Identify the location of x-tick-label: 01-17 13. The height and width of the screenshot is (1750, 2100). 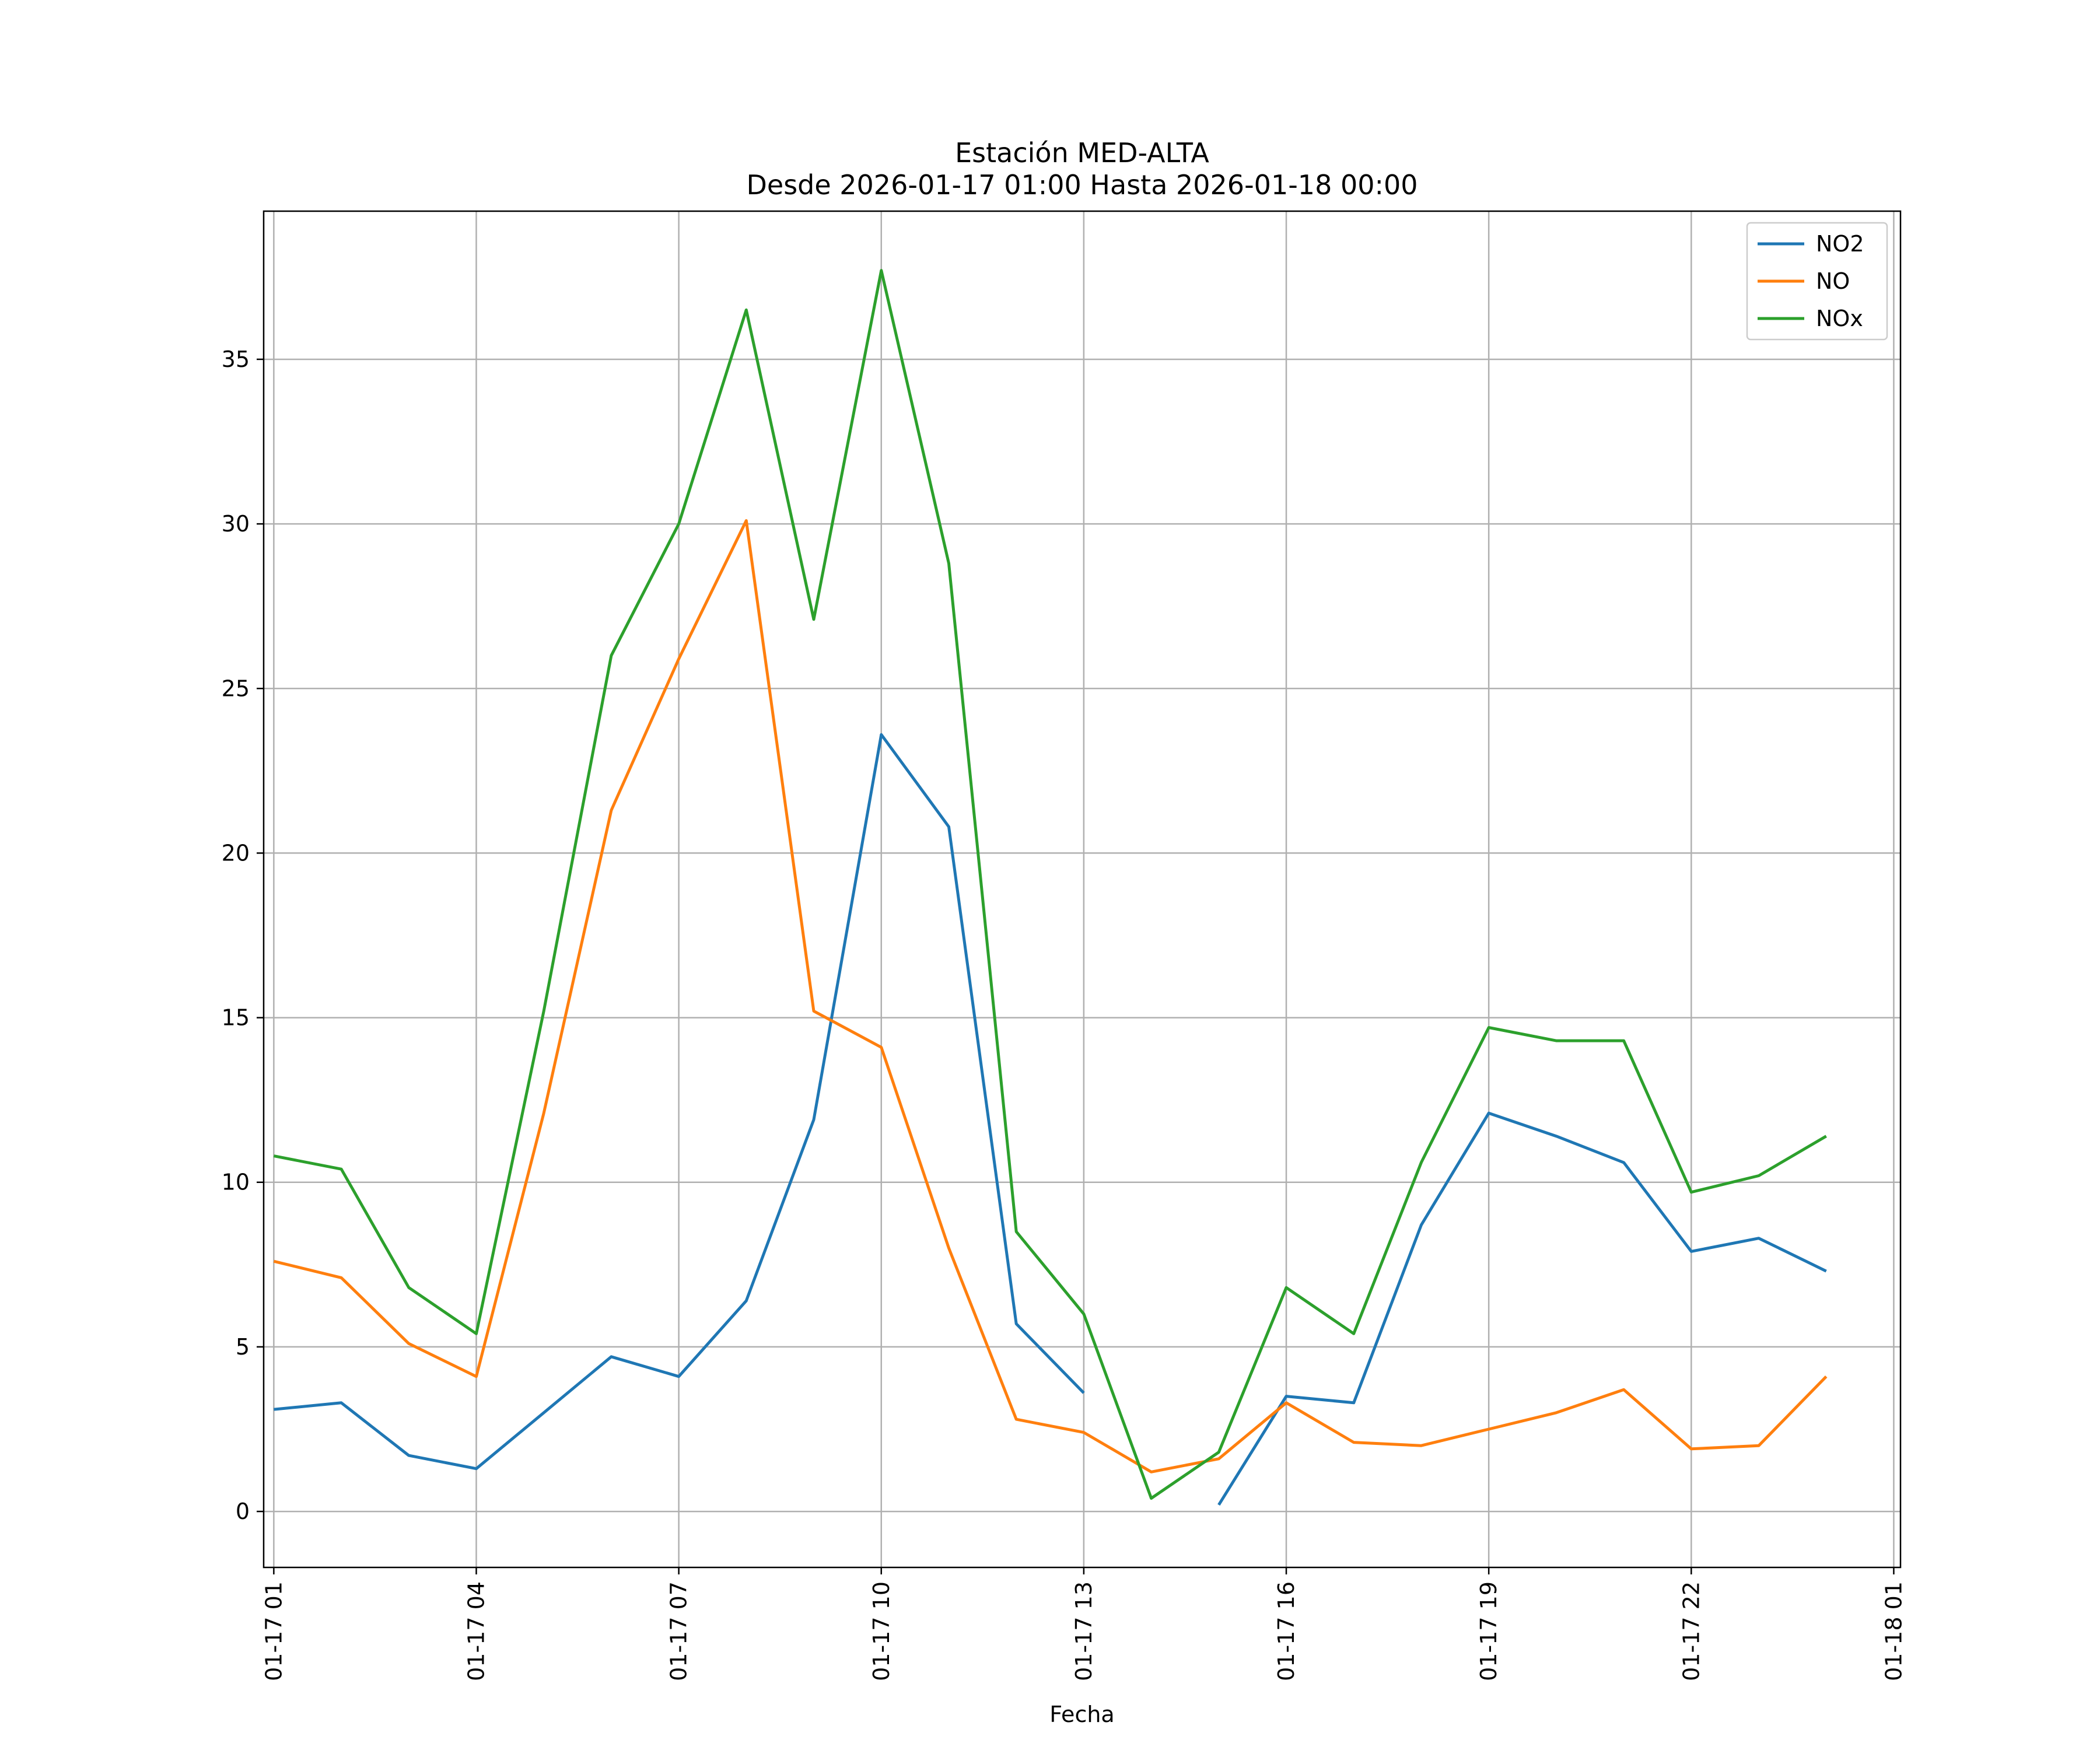
(1084, 1631).